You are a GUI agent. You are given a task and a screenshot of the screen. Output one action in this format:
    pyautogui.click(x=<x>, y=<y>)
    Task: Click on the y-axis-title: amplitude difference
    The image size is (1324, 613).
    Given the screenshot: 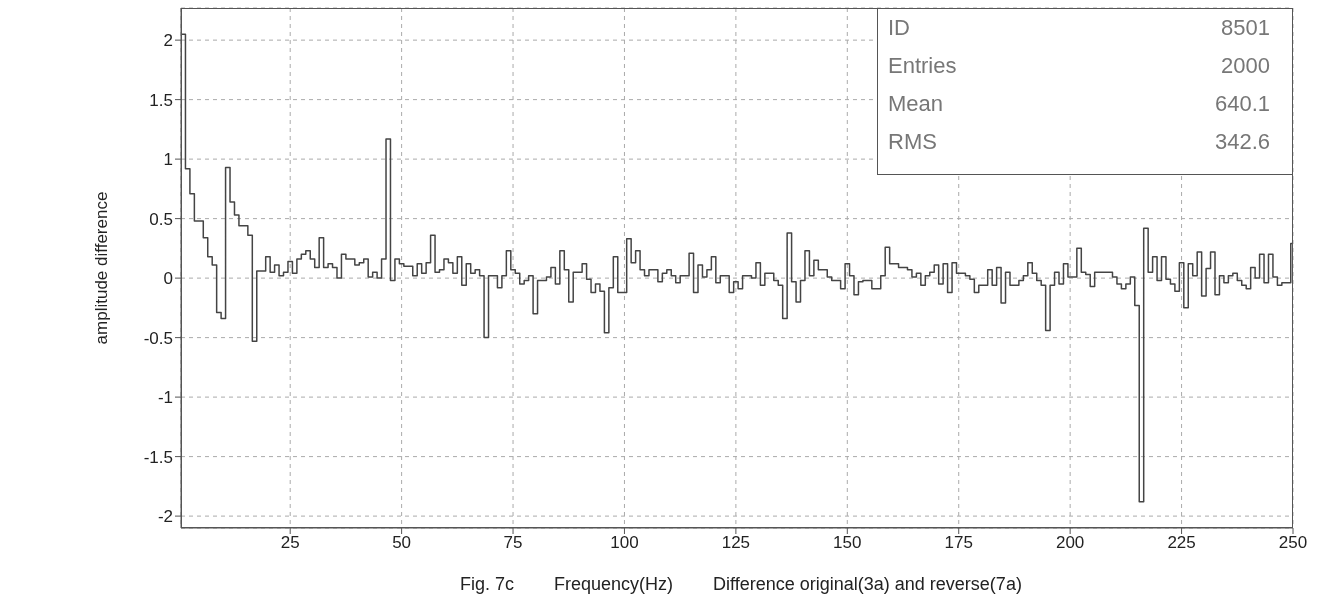 What is the action you would take?
    pyautogui.click(x=102, y=268)
    